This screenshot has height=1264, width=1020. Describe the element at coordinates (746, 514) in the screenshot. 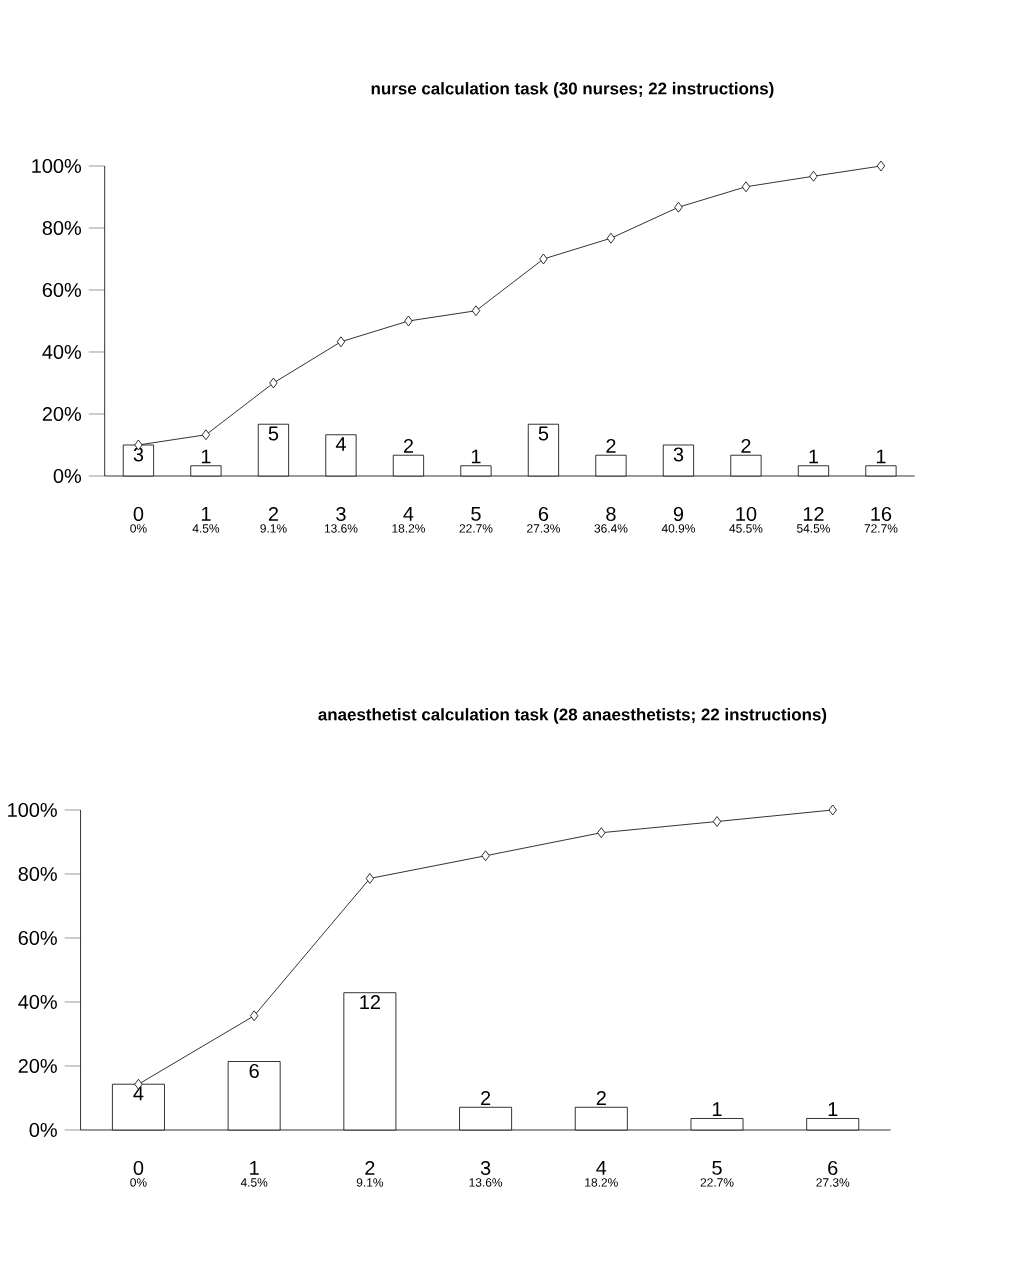

I see `x-tick-label: 10` at that location.